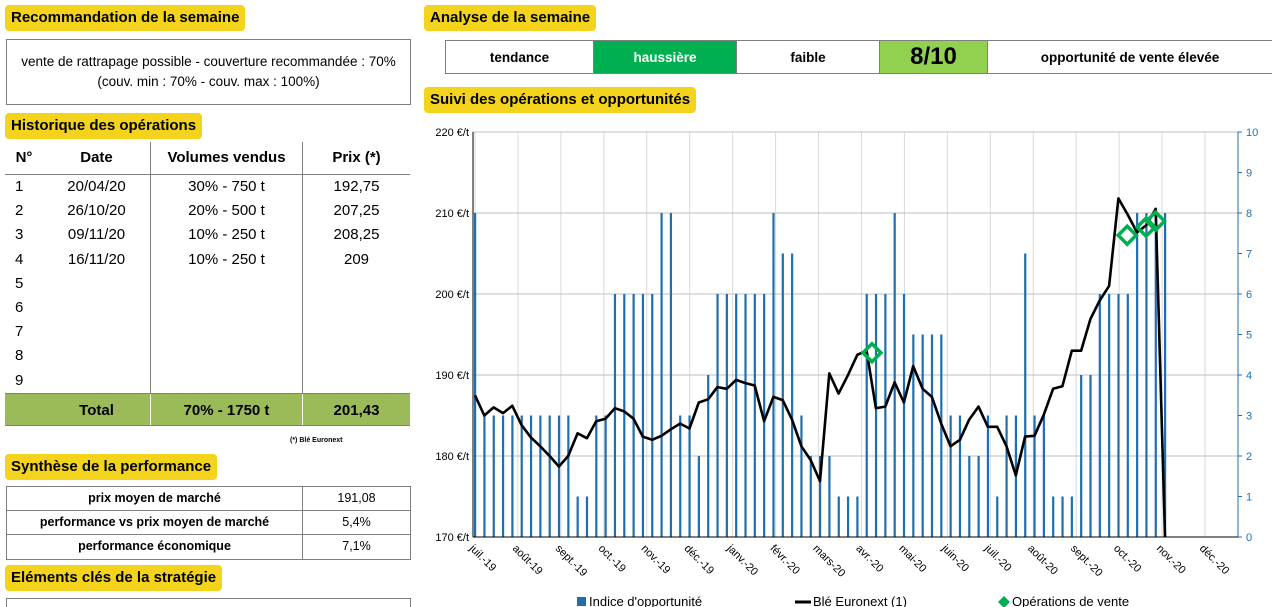  I want to click on tendance-value: haussière, so click(665, 57).